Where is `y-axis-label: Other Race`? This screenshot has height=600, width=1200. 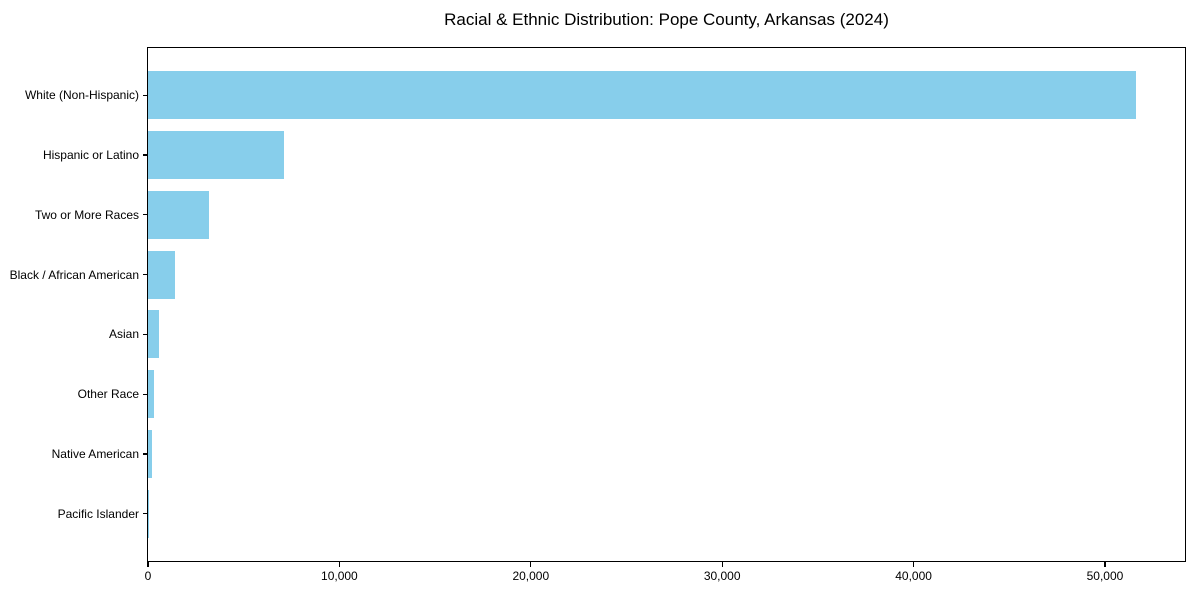
y-axis-label: Other Race is located at coordinates (108, 394).